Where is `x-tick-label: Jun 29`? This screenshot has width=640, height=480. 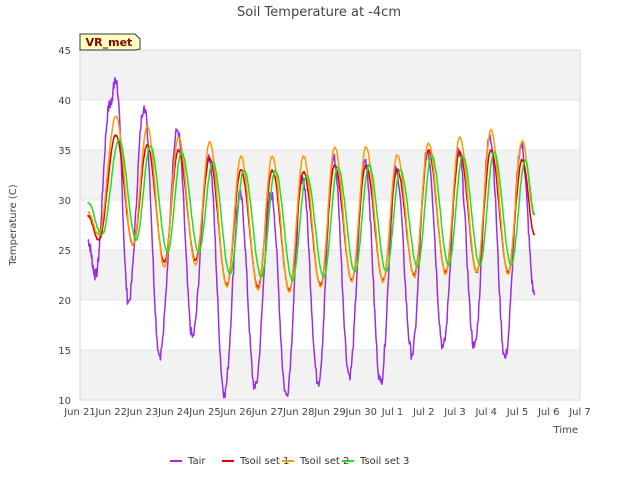
x-tick-label: Jun 29 is located at coordinates (329, 412).